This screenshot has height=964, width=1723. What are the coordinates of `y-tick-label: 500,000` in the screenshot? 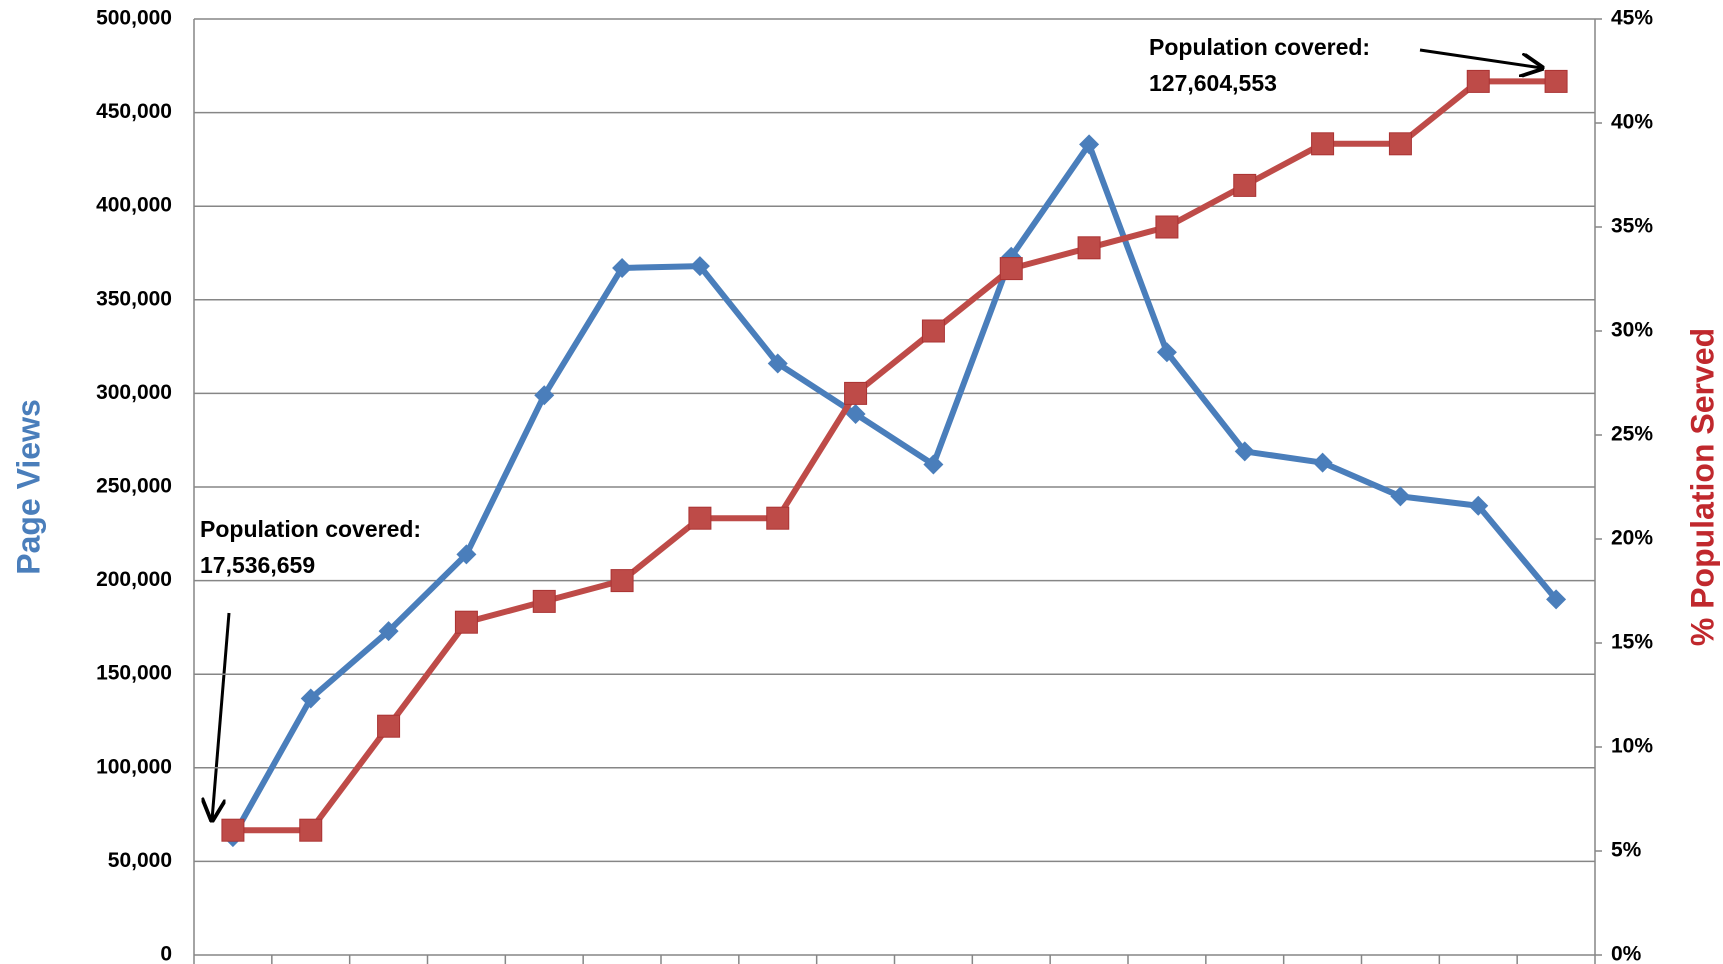 It's located at (134, 18).